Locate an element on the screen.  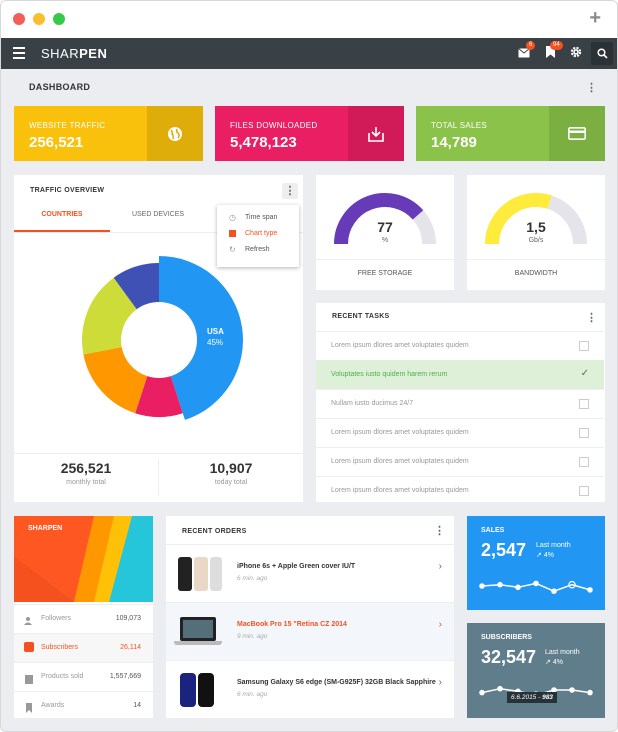
sales-trend: ↗ 4% is located at coordinates (545, 555).